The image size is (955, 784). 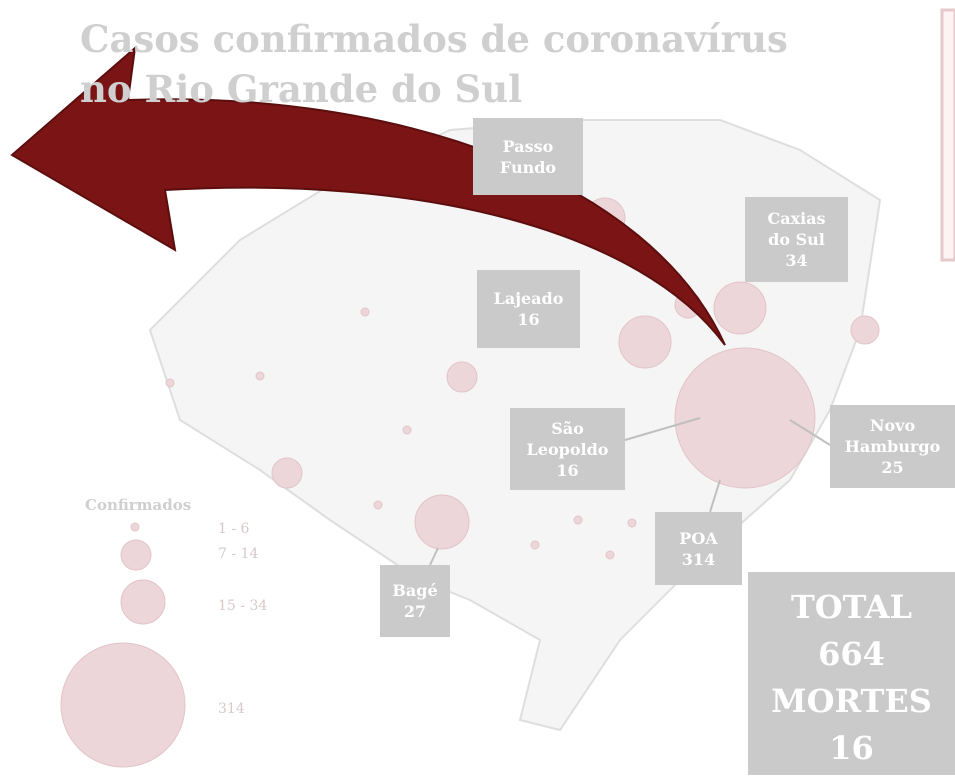 What do you see at coordinates (851, 654) in the screenshot?
I see `total-value: 664` at bounding box center [851, 654].